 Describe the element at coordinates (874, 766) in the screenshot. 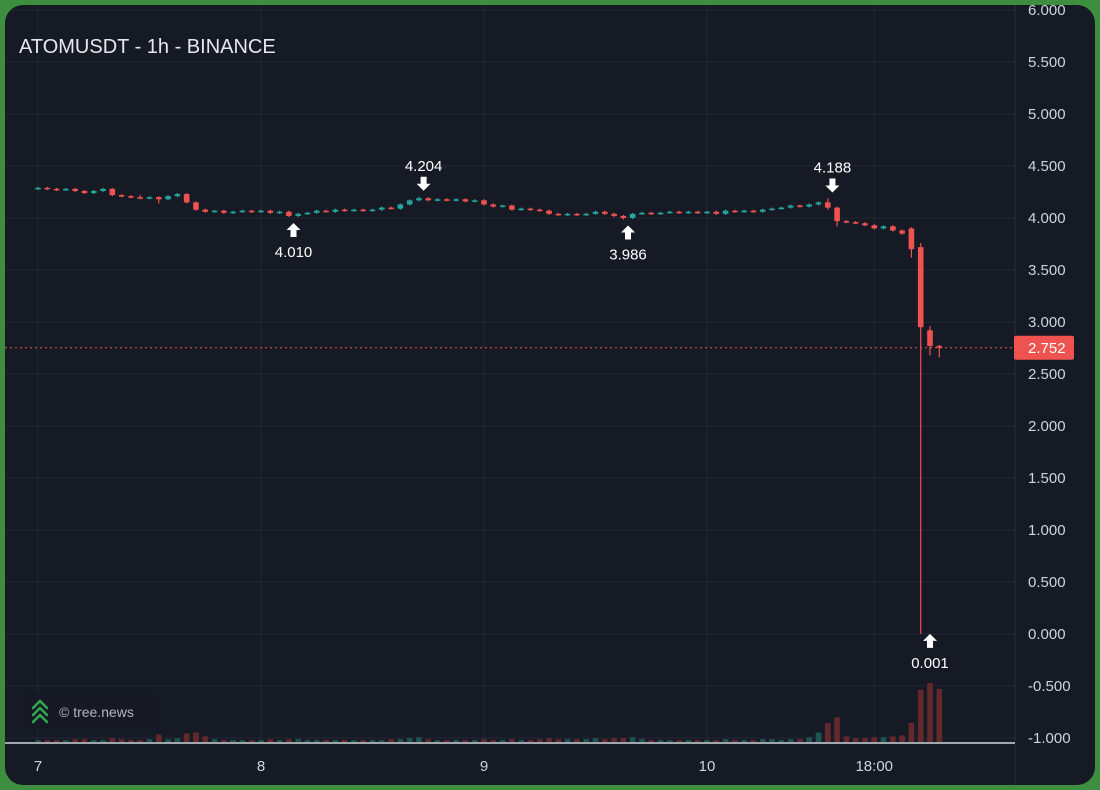

I see `x-tick-label: 18:00` at that location.